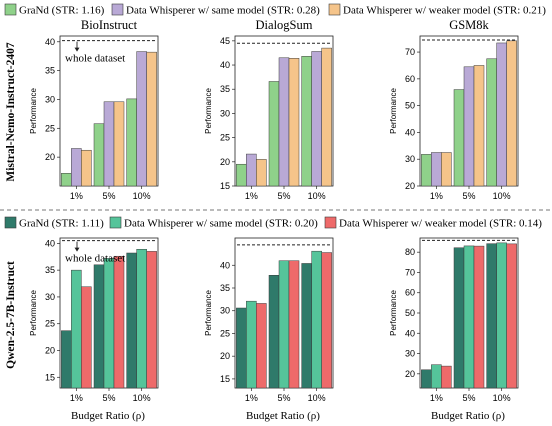 This screenshot has width=552, height=426. Describe the element at coordinates (454, 109) in the screenshot. I see `panel-3: GSM8k 20 30 40 50 60 70 Performance 1% 5% 10%` at that location.